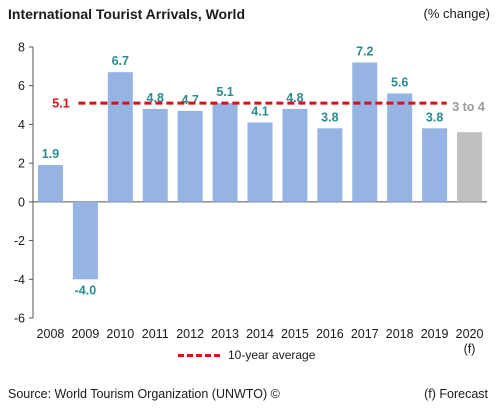 Image resolution: width=500 pixels, height=410 pixels. What do you see at coordinates (400, 334) in the screenshot?
I see `x-tick-label: 2018` at bounding box center [400, 334].